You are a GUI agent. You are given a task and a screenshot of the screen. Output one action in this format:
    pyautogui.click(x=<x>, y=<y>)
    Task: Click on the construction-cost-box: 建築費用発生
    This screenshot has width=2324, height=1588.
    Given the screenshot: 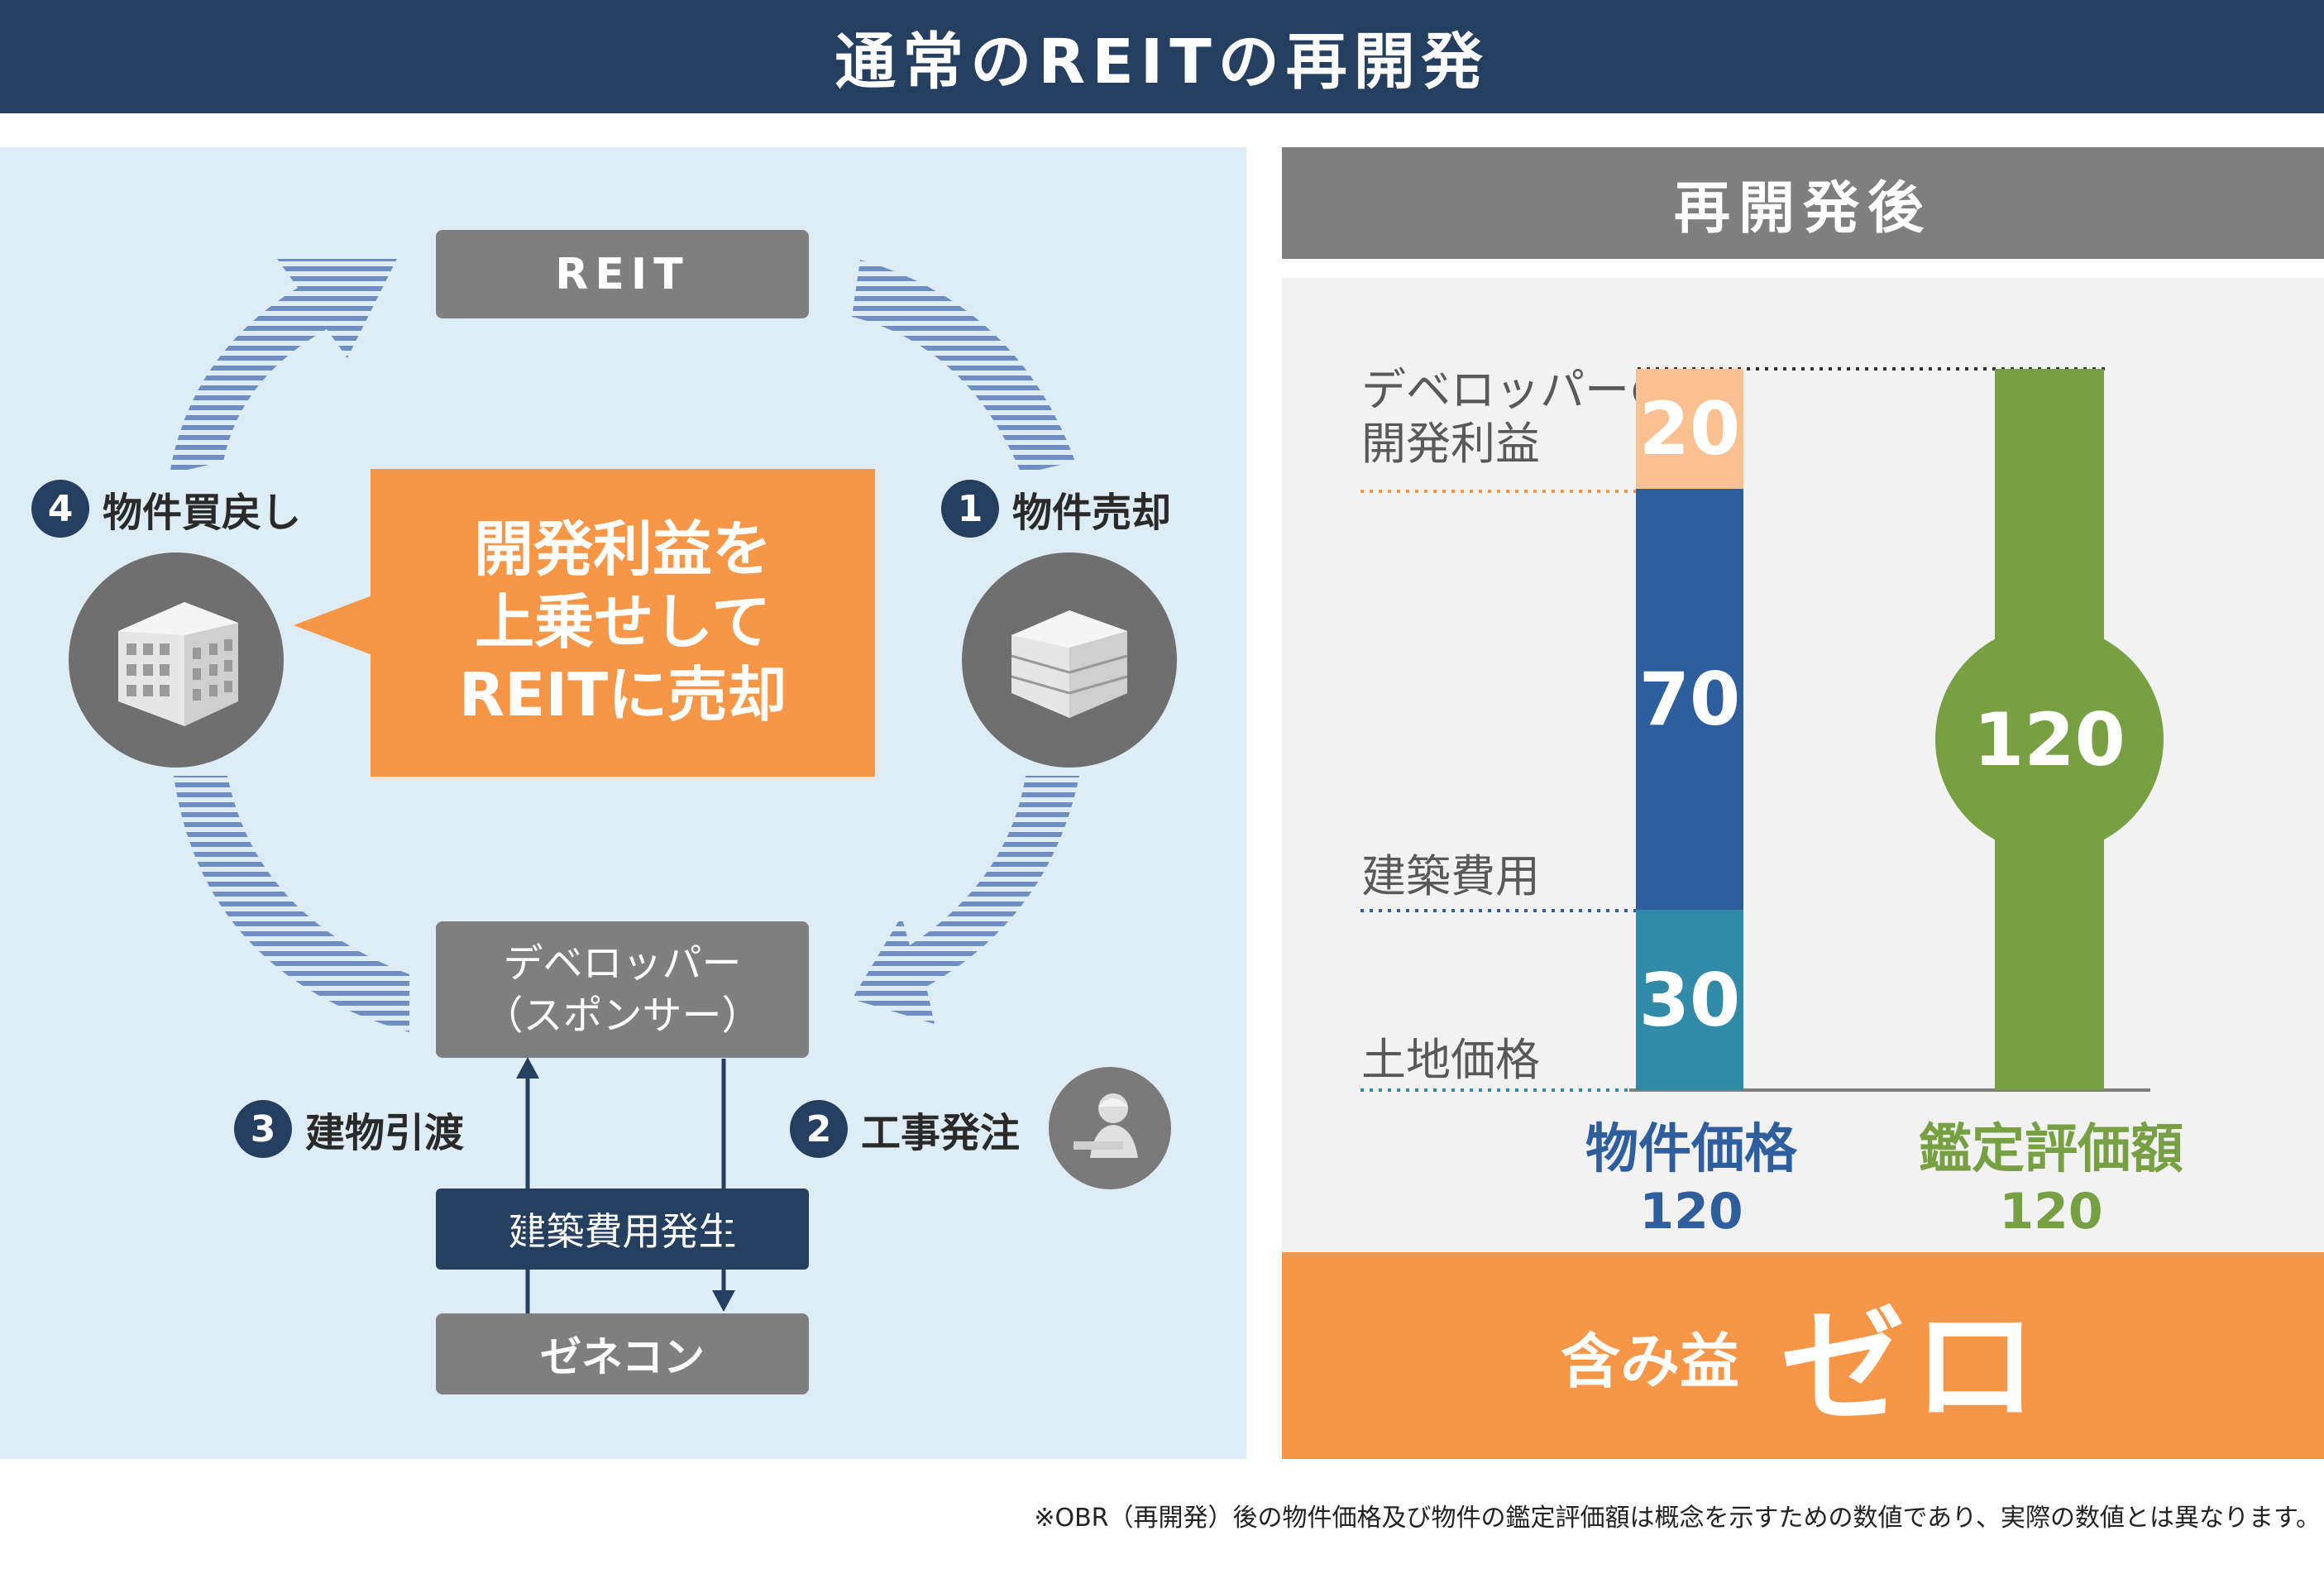 What is the action you would take?
    pyautogui.click(x=622, y=1229)
    